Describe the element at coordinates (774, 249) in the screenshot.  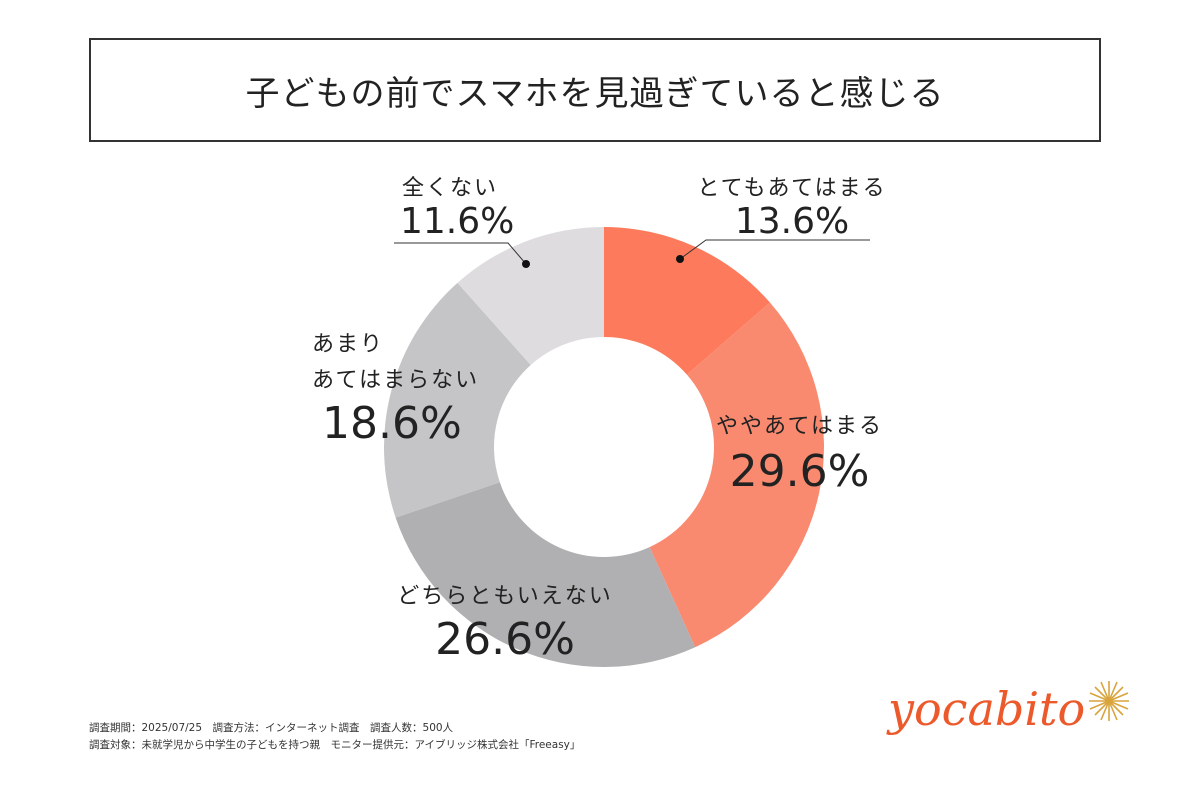
I see `leader-line-s0` at that location.